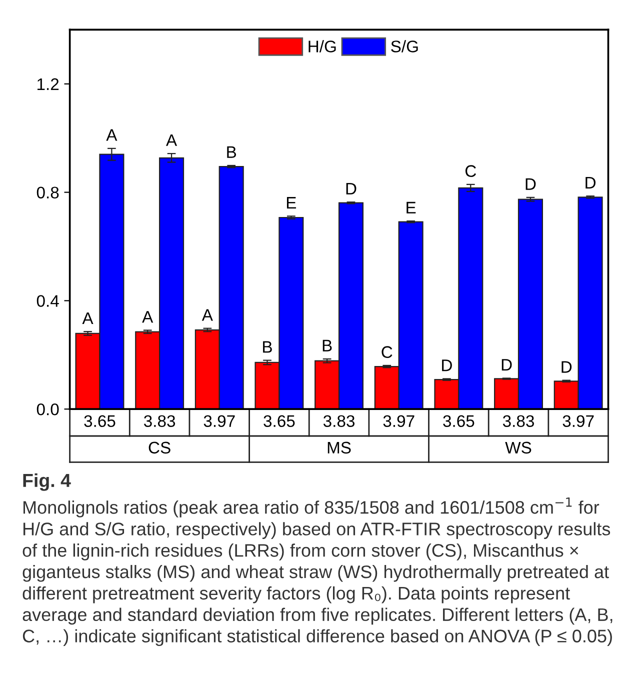 The width and height of the screenshot is (629, 691). Describe the element at coordinates (48, 84) in the screenshot. I see `y-tick-label: 1.2` at that location.